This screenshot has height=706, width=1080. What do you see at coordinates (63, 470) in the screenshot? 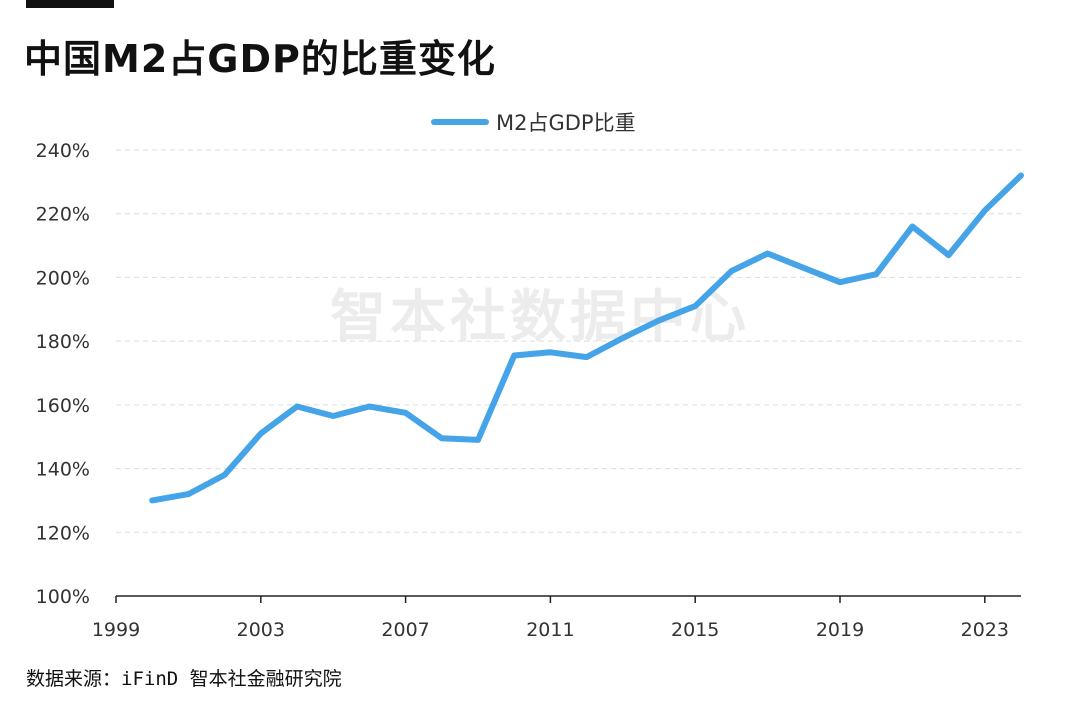
I see `y-tick-label: 140%` at bounding box center [63, 470].